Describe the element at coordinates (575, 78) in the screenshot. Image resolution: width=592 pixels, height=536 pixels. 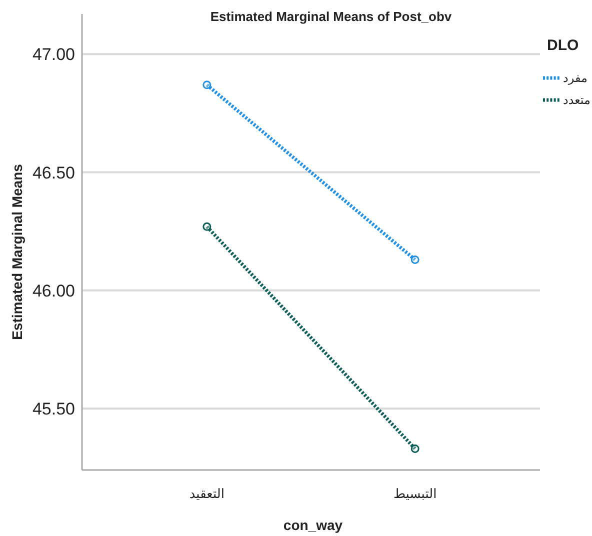
I see `legend-label: مفرد` at that location.